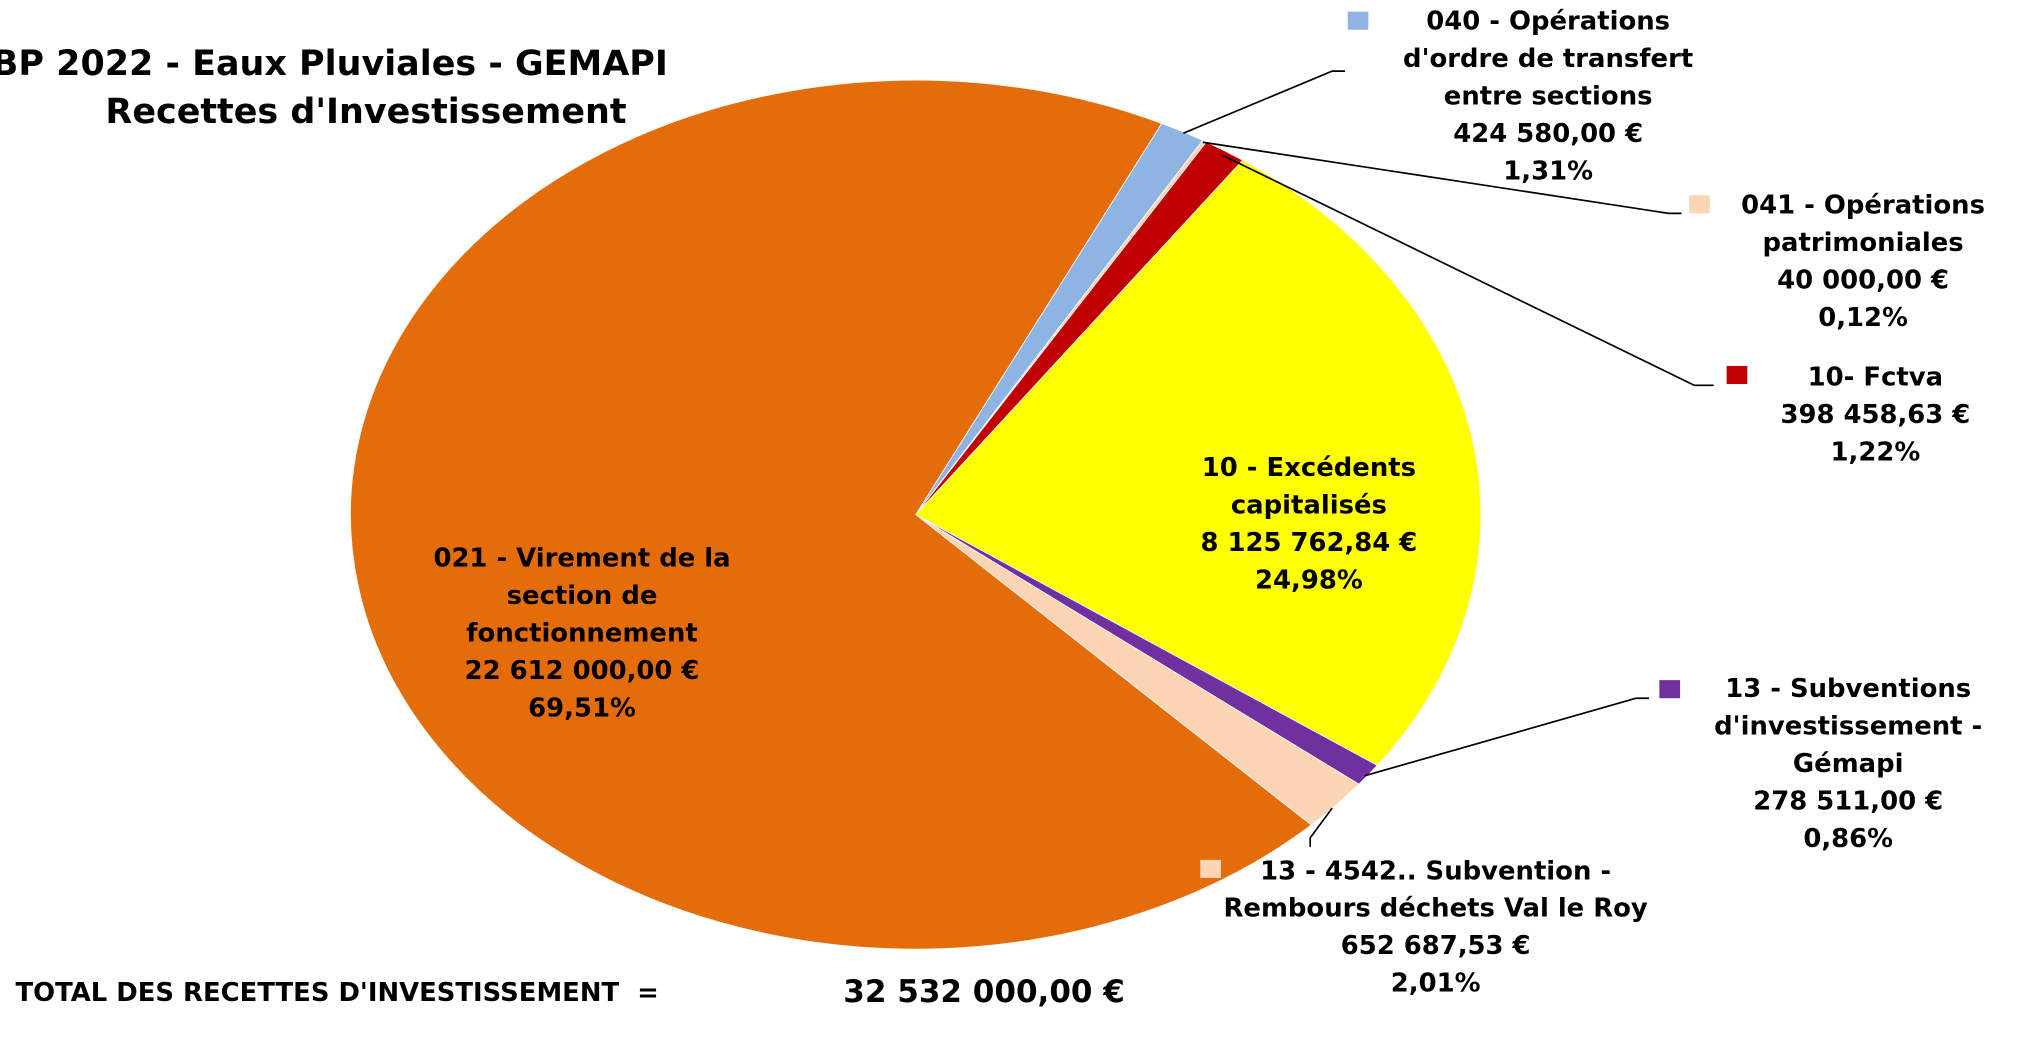 The width and height of the screenshot is (2028, 1037). Describe the element at coordinates (1435, 983) in the screenshot. I see `value-label: 2,01%` at that location.